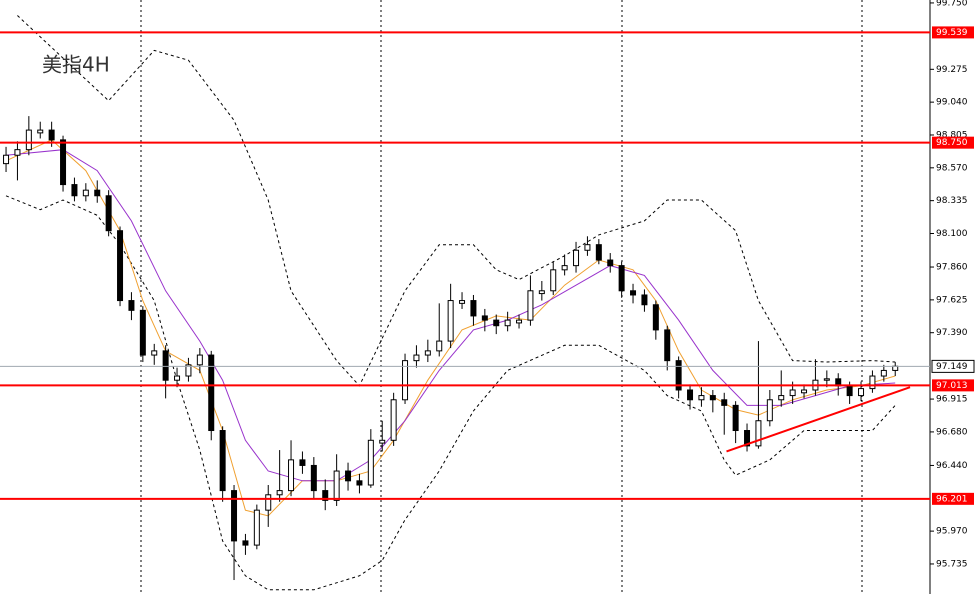  Describe the element at coordinates (952, 400) in the screenshot. I see `y-tick-label: 96.915` at that location.